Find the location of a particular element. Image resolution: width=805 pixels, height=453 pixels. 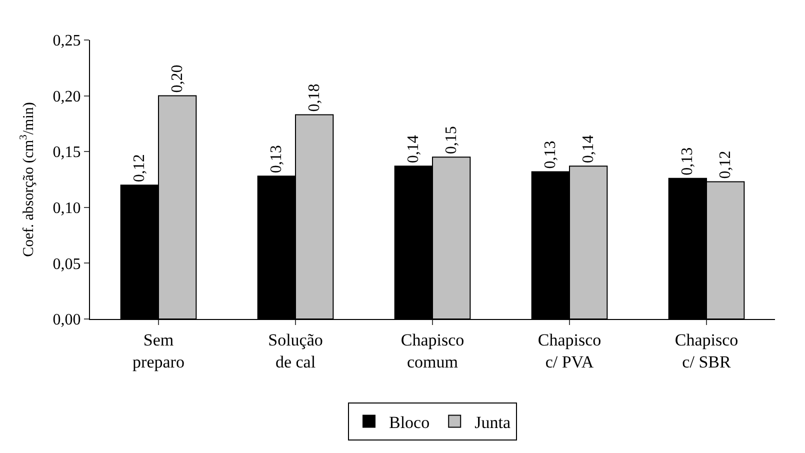

x-tick-label: Chapisco c/ PVA is located at coordinates (570, 351).